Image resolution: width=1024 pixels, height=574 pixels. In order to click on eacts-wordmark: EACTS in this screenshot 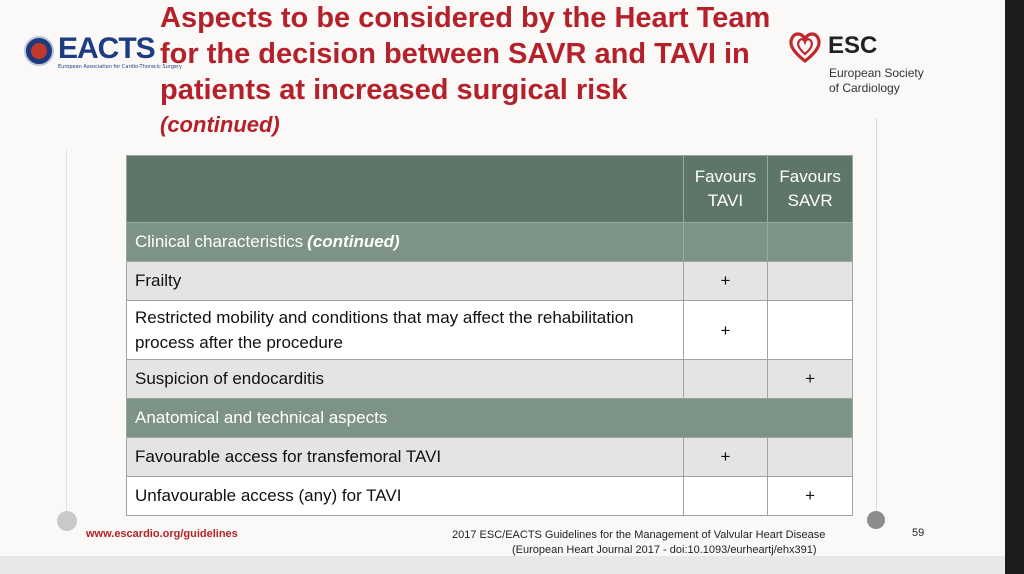, I will do `click(107, 48)`.